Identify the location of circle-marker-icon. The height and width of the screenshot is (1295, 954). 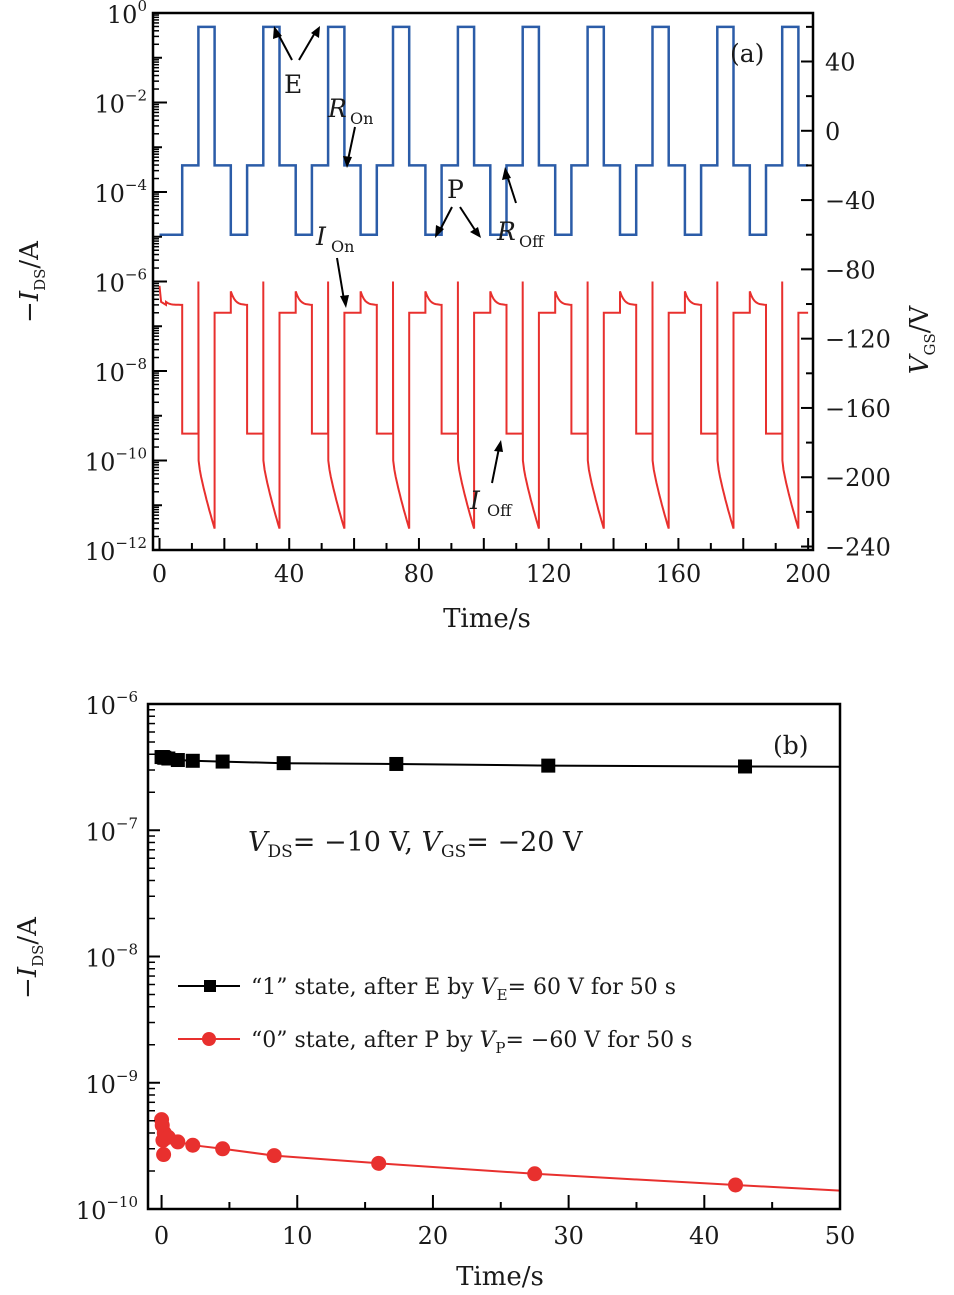
(209, 1039).